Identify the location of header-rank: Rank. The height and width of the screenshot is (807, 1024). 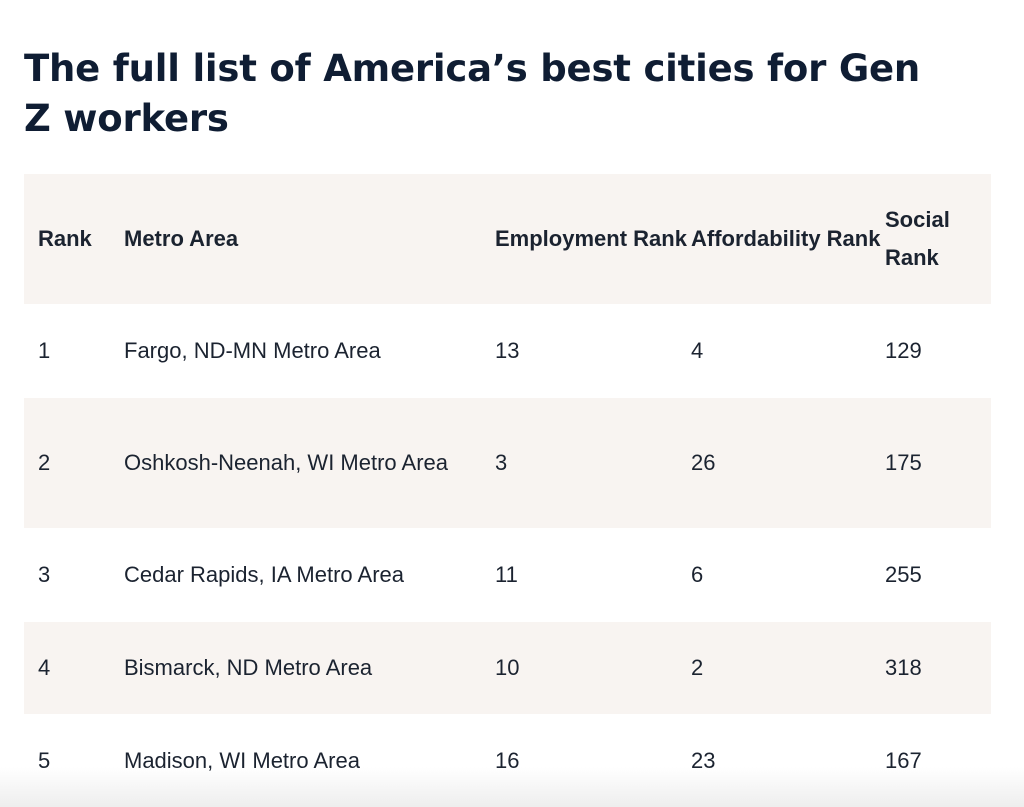
(65, 238).